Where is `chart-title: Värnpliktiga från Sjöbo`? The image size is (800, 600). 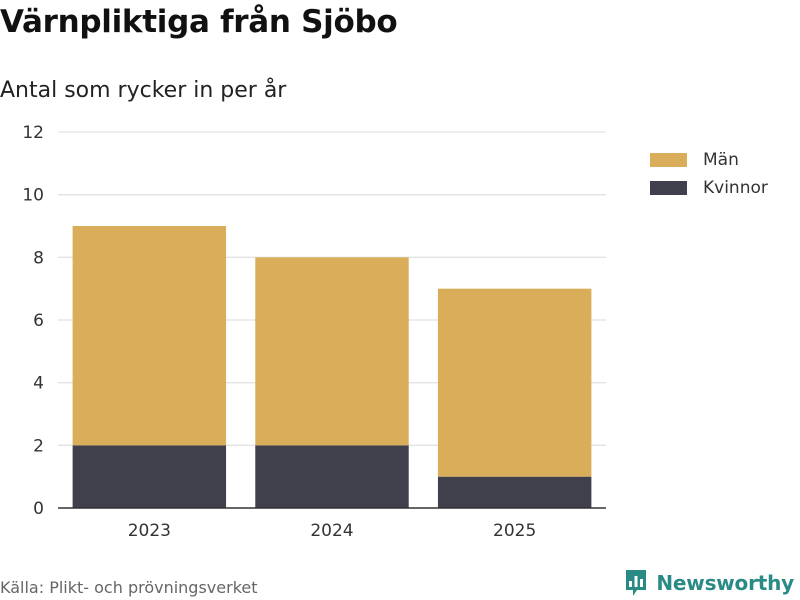
chart-title: Värnpliktiga från Sjöbo is located at coordinates (199, 22).